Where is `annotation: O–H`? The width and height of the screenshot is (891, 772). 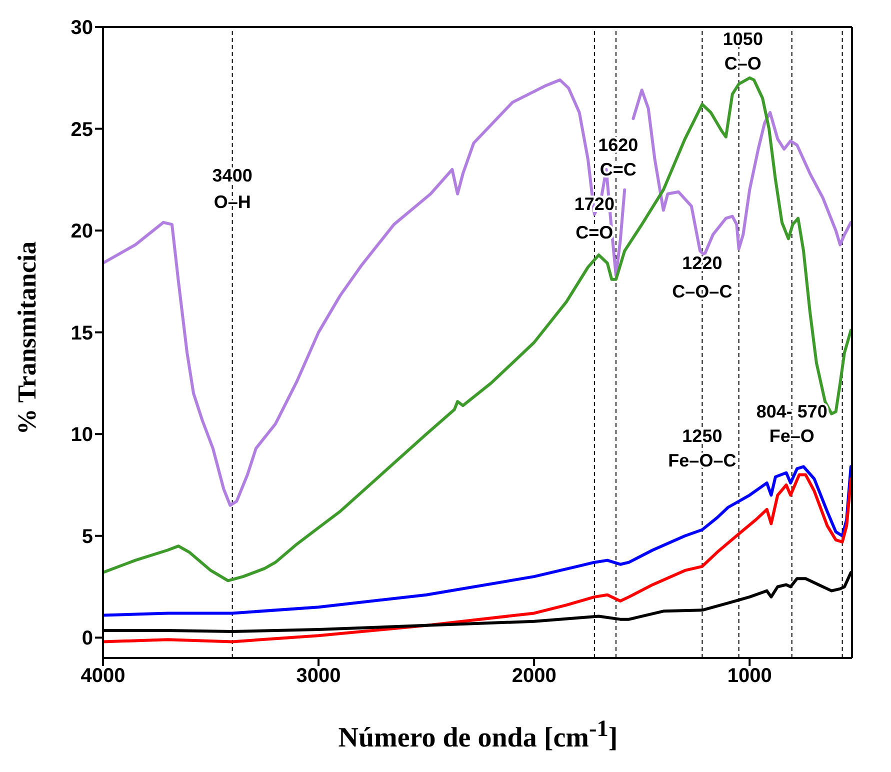 annotation: O–H is located at coordinates (232, 202).